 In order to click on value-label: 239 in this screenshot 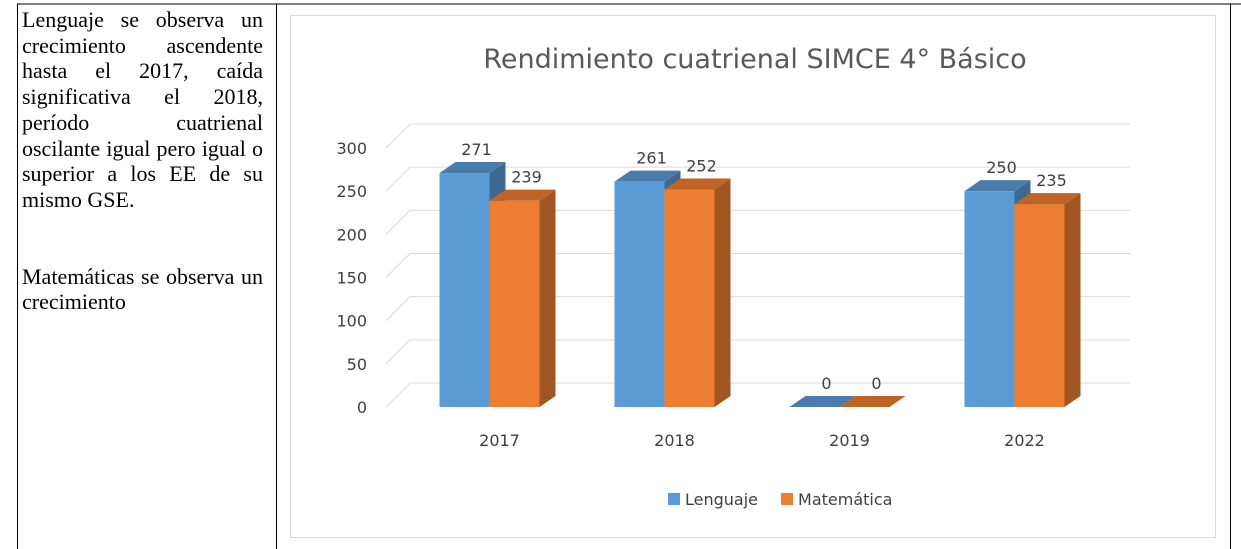, I will do `click(526, 177)`.